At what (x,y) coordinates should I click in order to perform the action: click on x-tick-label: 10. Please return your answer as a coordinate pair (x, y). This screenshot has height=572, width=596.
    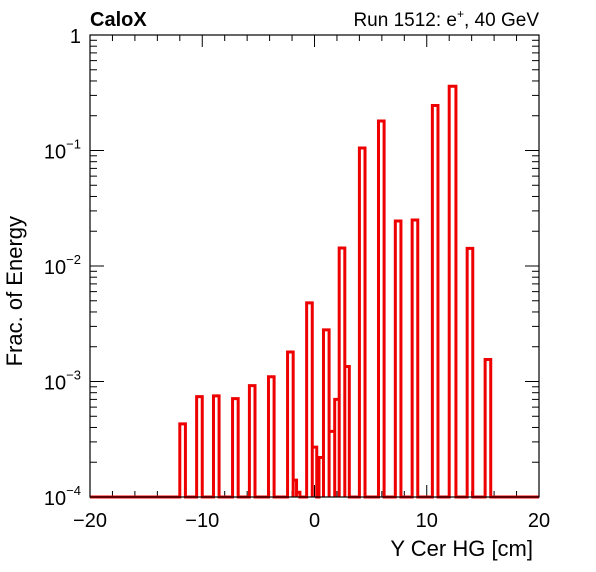
    Looking at the image, I should click on (427, 521).